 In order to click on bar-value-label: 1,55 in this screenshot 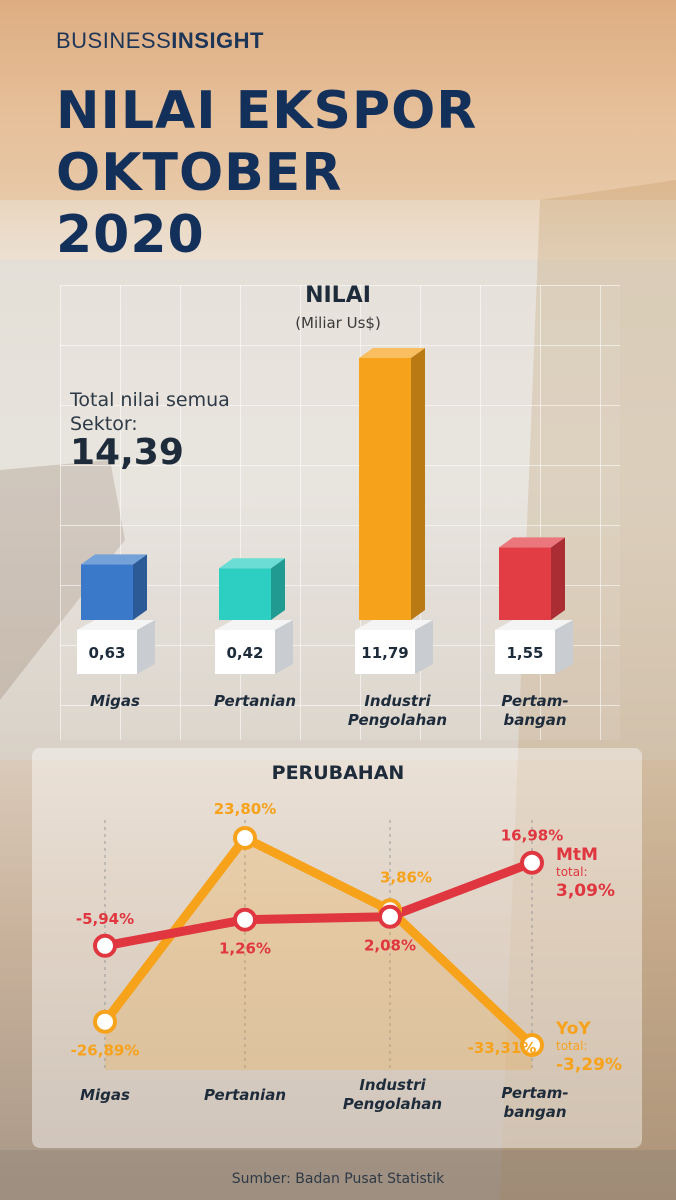, I will do `click(524, 653)`.